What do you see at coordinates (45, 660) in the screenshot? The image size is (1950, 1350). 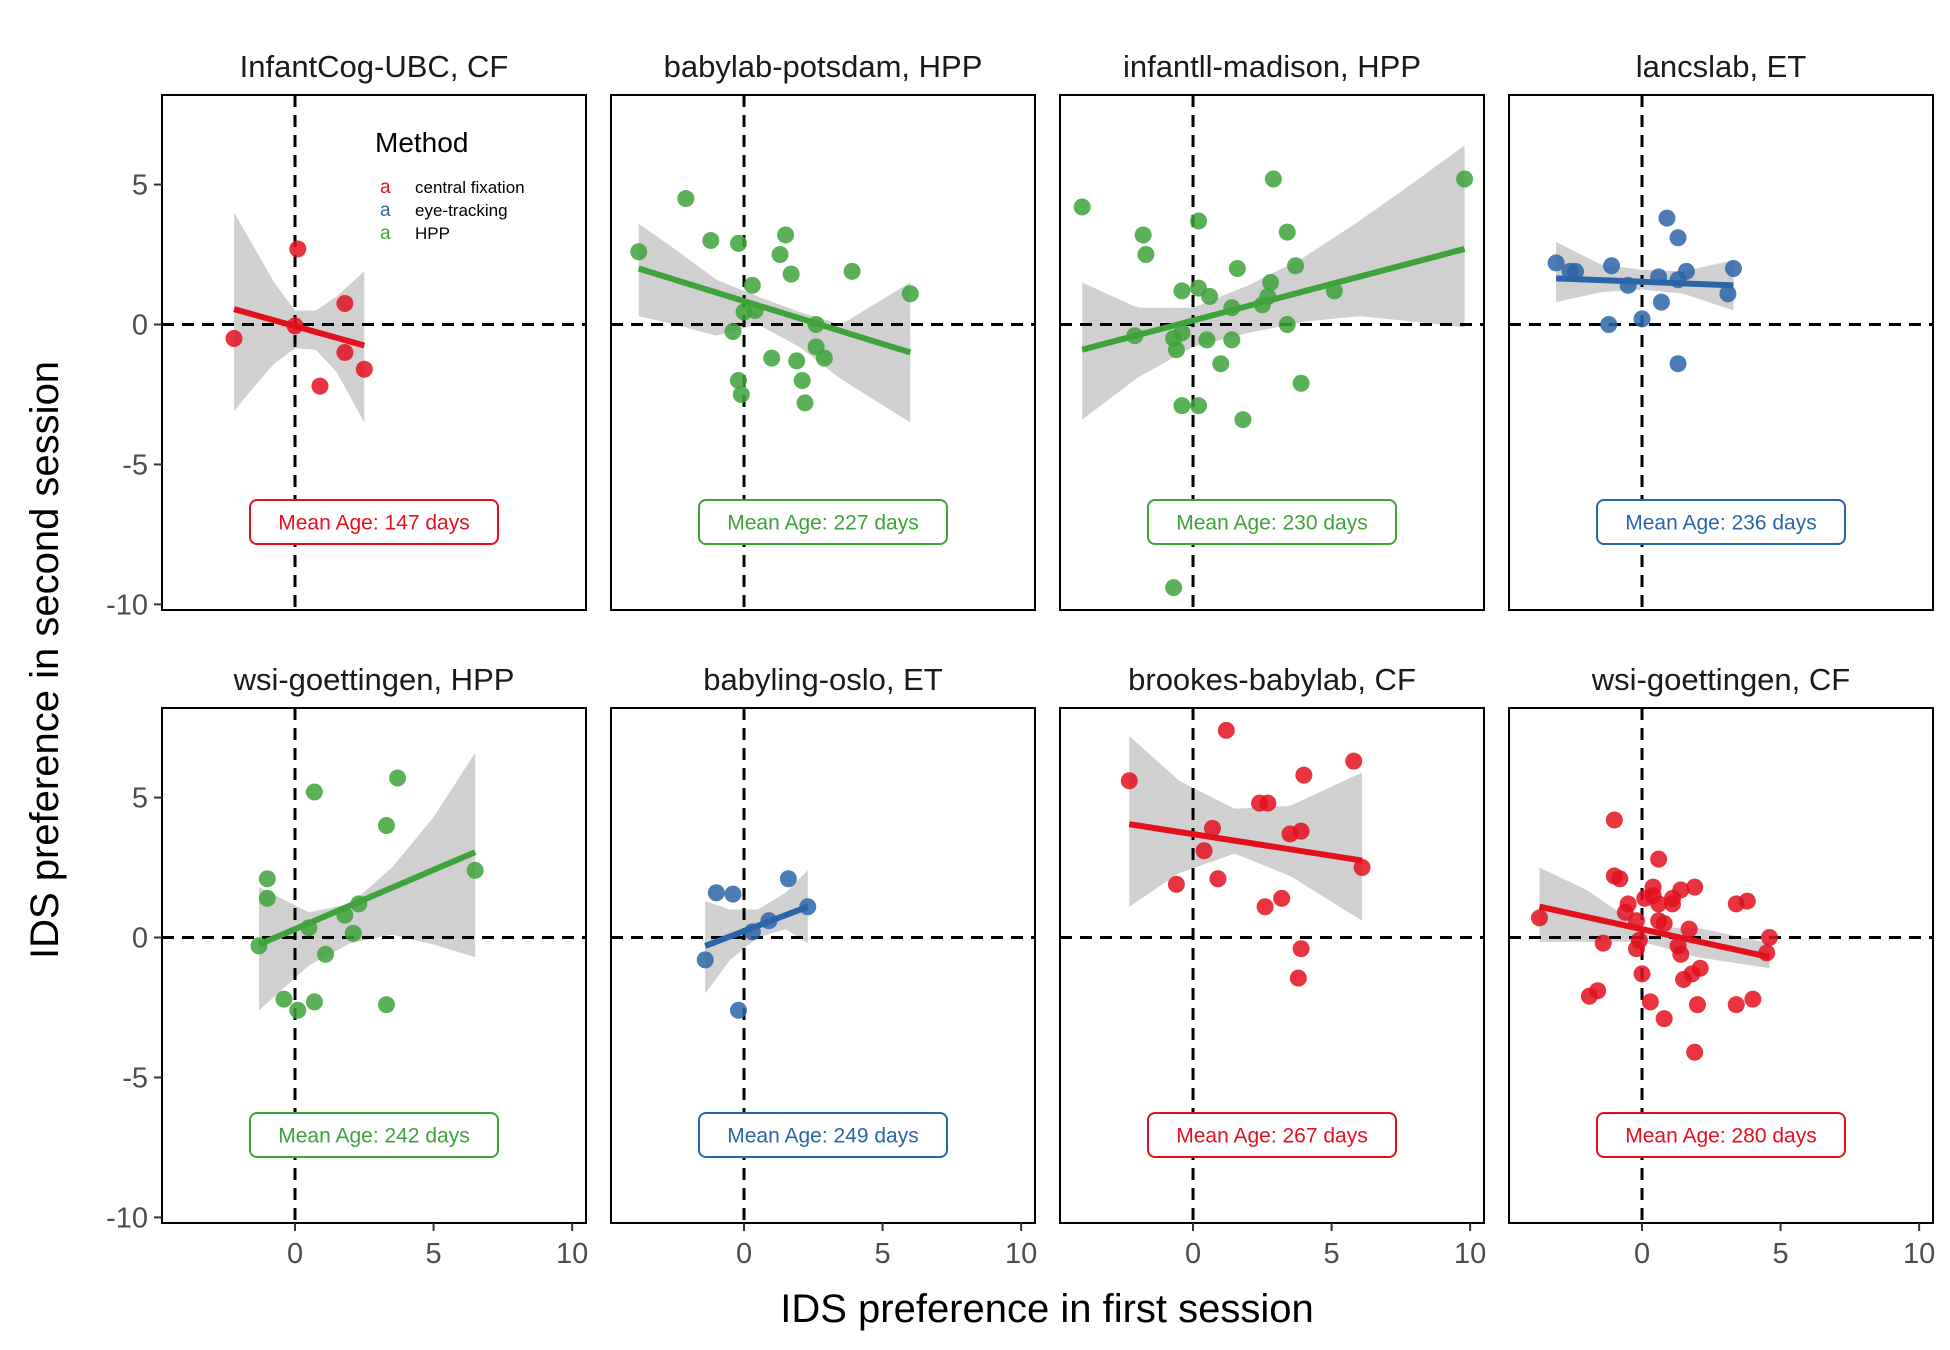 I see `y-axis-title: IDS preference in second session` at bounding box center [45, 660].